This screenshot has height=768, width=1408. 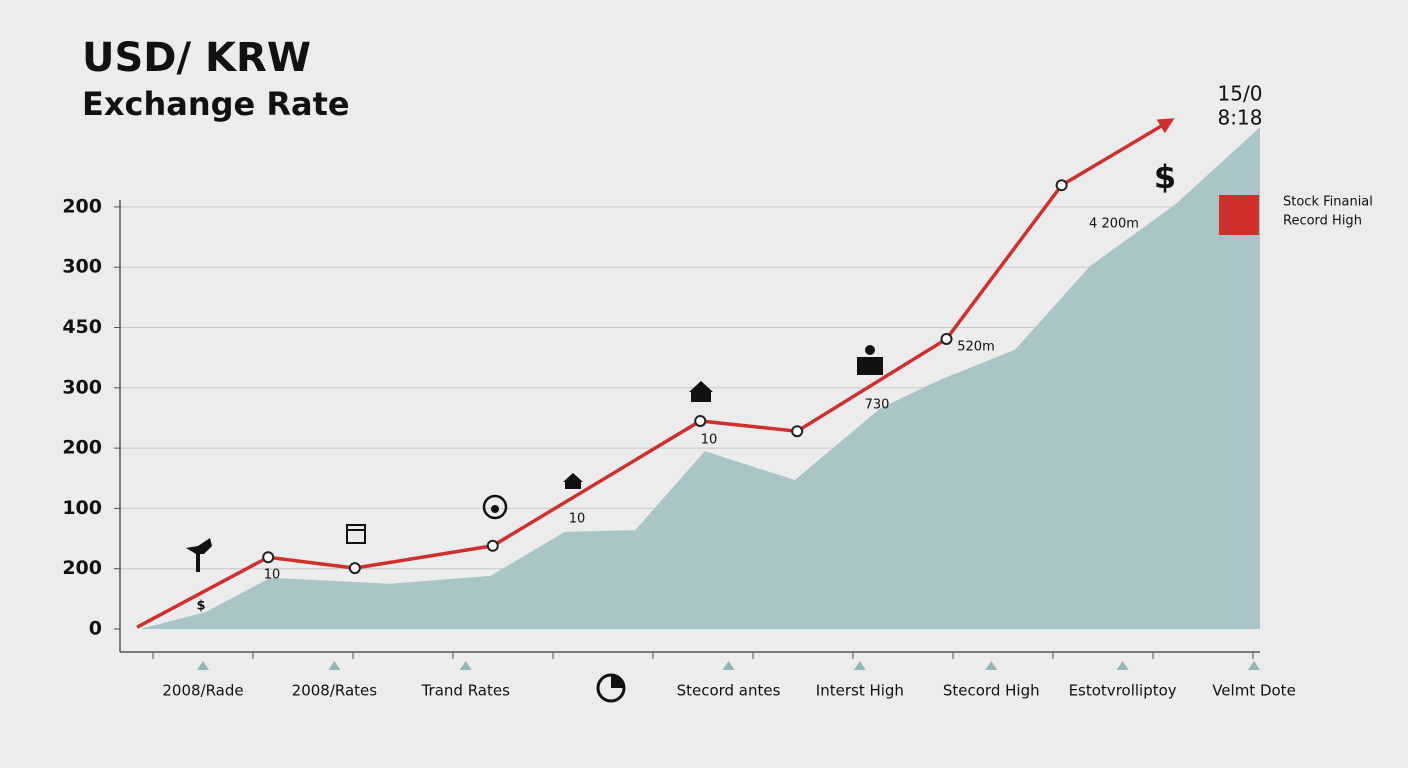 What do you see at coordinates (975, 347) in the screenshot?
I see `annotation: 520m` at bounding box center [975, 347].